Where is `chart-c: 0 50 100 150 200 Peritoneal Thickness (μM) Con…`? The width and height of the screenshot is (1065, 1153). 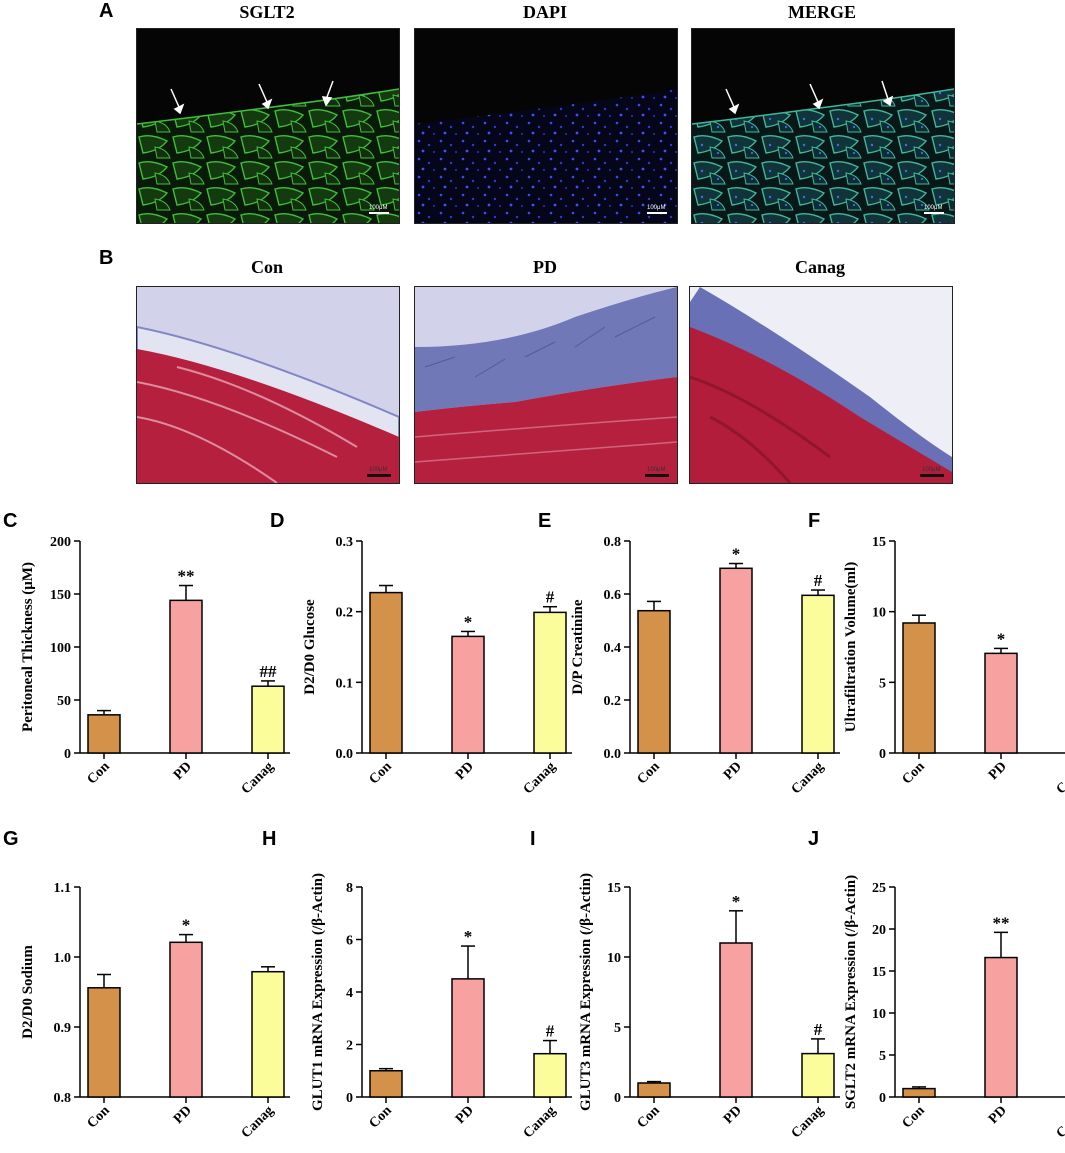
chart-c: 0 50 100 150 200 Peritoneal Thickness (μM) Con… is located at coordinates (155, 666).